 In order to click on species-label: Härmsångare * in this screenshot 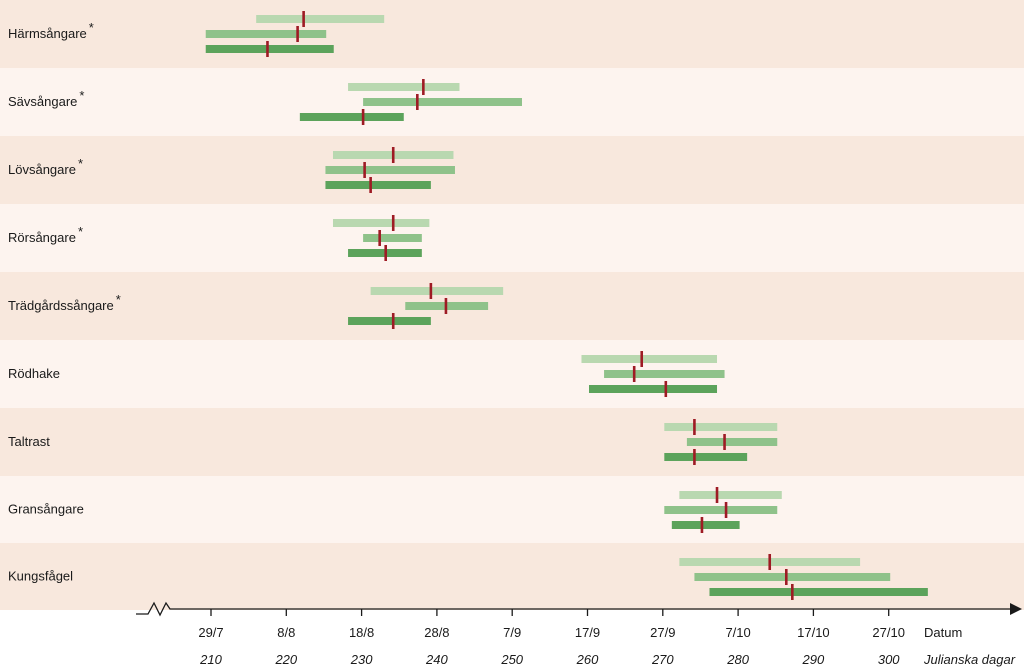, I will do `click(51, 30)`.